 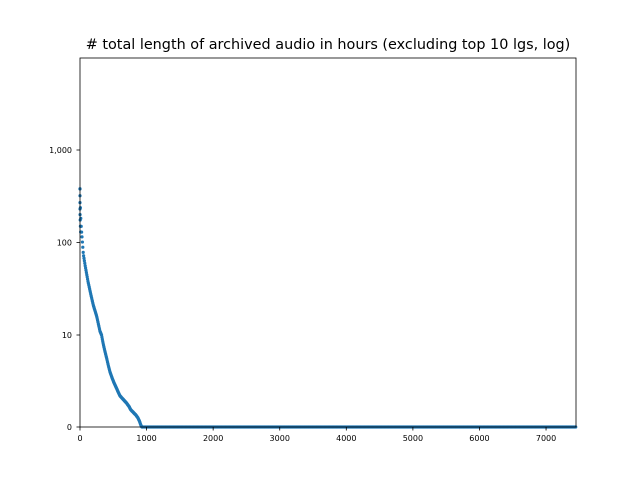 I want to click on x-tick-label: 6000, so click(x=479, y=438).